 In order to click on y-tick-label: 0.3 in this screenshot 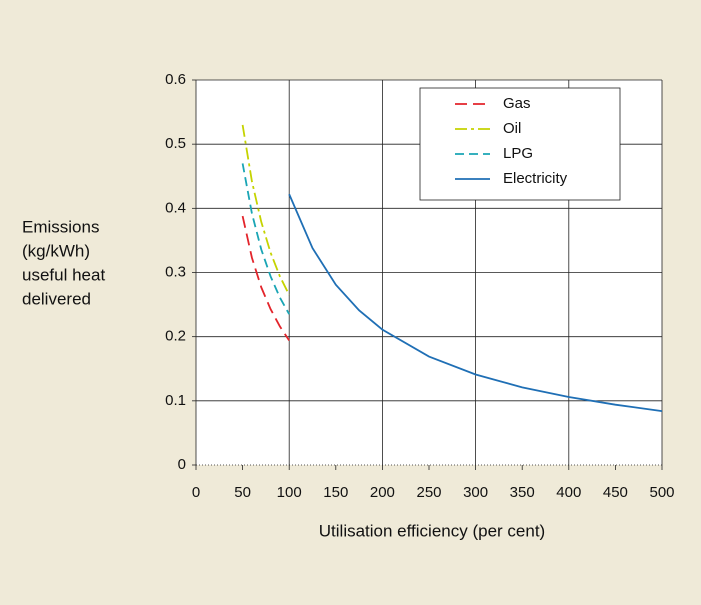, I will do `click(175, 271)`.